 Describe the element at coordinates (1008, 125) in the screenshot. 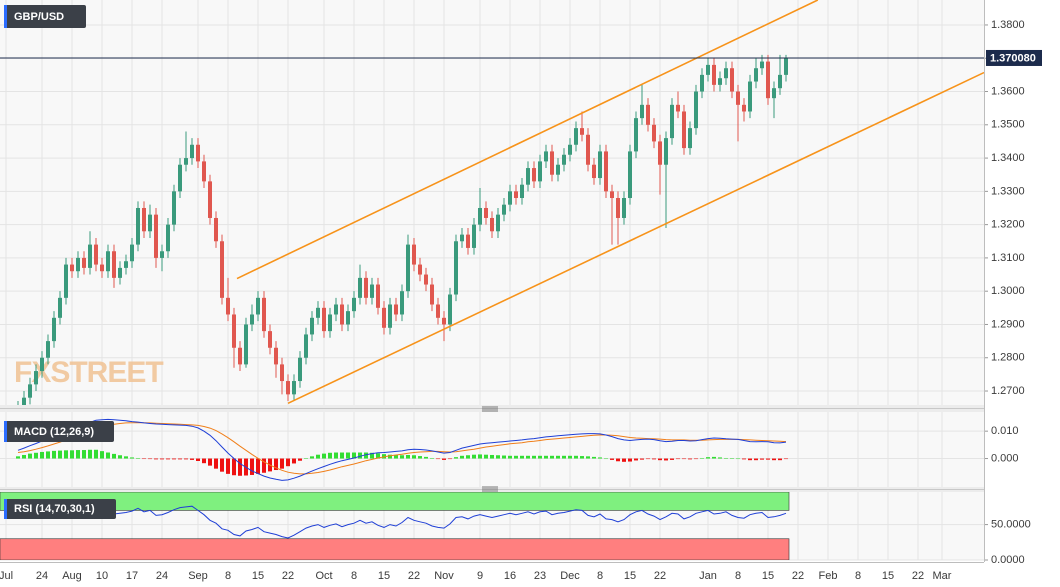

I see `y-tick-label: 1.3500` at that location.